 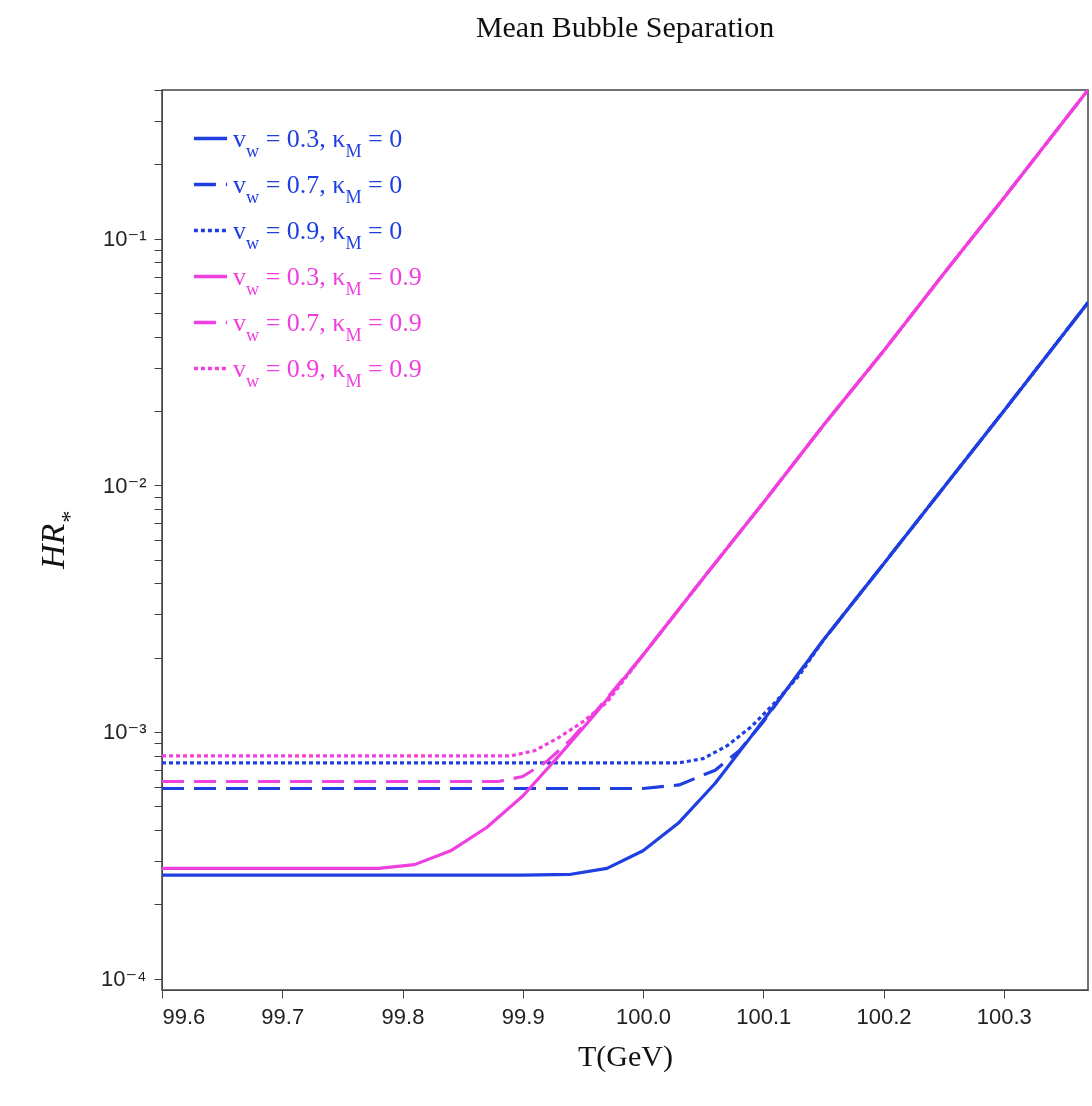 I want to click on x-tick-label: 99.8, so click(x=403, y=1016).